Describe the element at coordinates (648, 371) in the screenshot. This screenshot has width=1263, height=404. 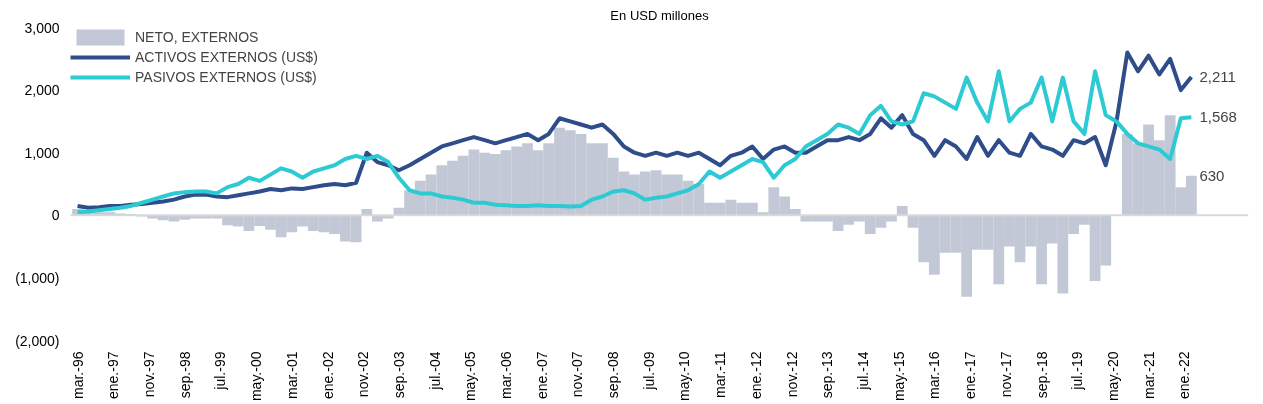
I see `x-tick-label: jul.-09` at that location.